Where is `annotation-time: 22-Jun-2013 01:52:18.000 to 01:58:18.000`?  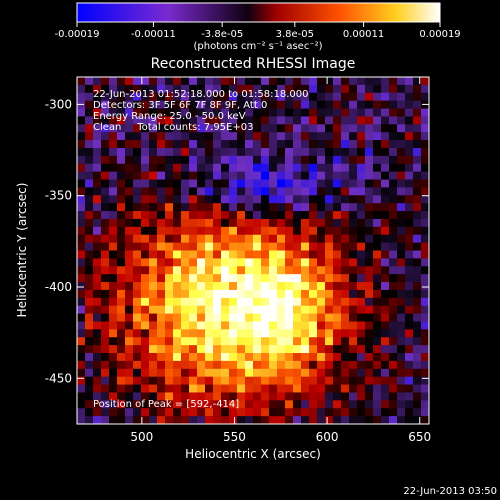
annotation-time: 22-Jun-2013 01:52:18.000 to 01:58:18.000 is located at coordinates (201, 94).